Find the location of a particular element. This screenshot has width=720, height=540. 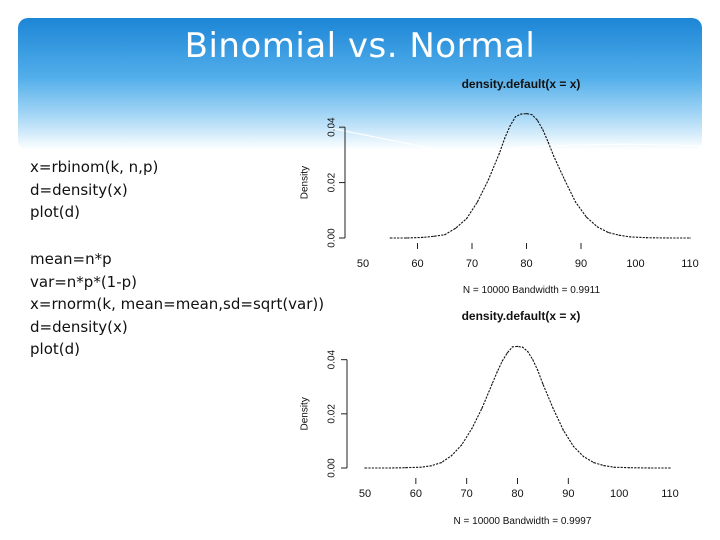

code-line: var=n*p*(1-p) is located at coordinates (84, 281).